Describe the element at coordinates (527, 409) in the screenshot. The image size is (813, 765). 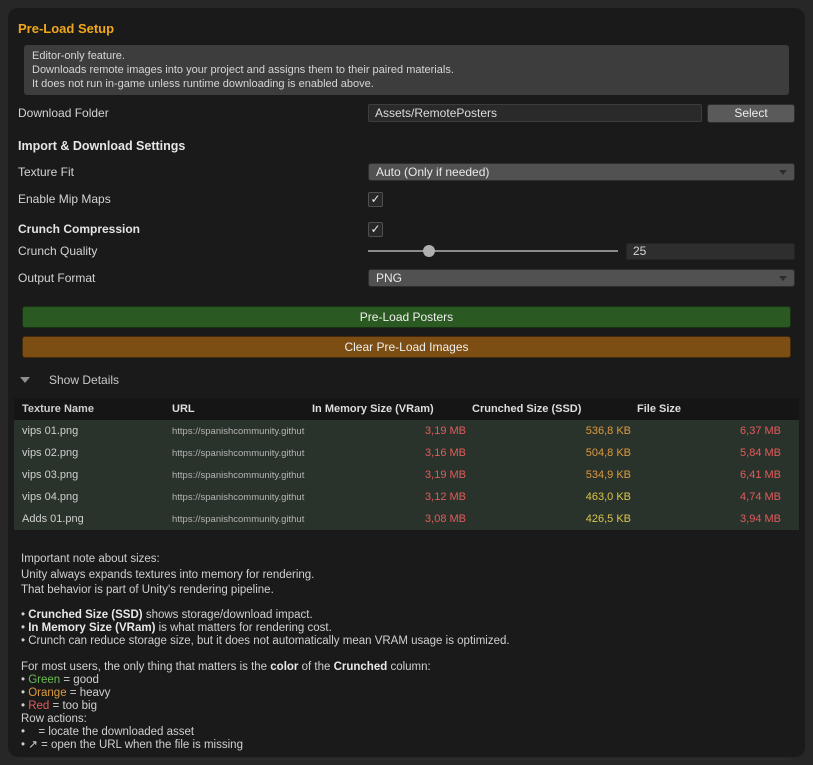
I see `header-crunched-size: Crunched Size (SSD)` at that location.